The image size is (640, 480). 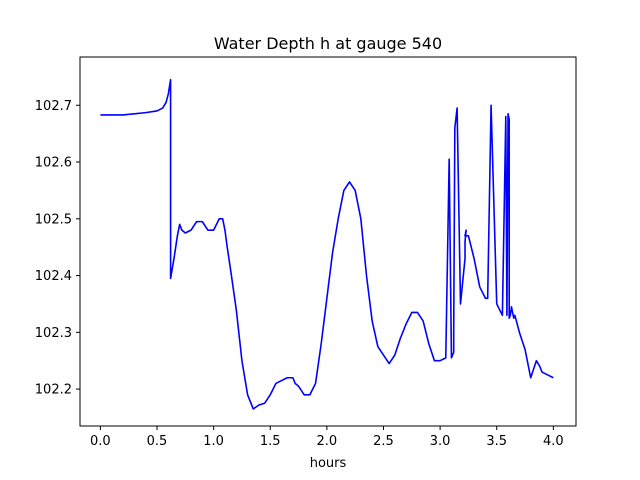 What do you see at coordinates (328, 463) in the screenshot?
I see `x-axis-label: hours` at bounding box center [328, 463].